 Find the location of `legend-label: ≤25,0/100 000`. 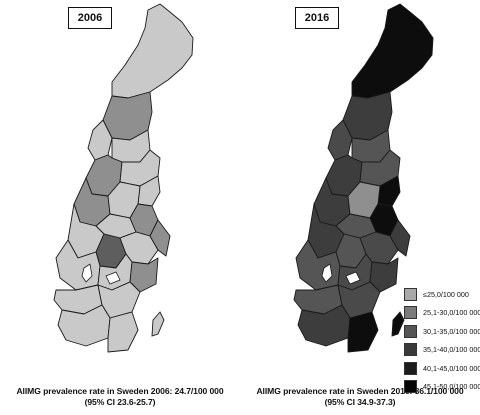

legend-label: ≤25,0/100 000 is located at coordinates (446, 294).